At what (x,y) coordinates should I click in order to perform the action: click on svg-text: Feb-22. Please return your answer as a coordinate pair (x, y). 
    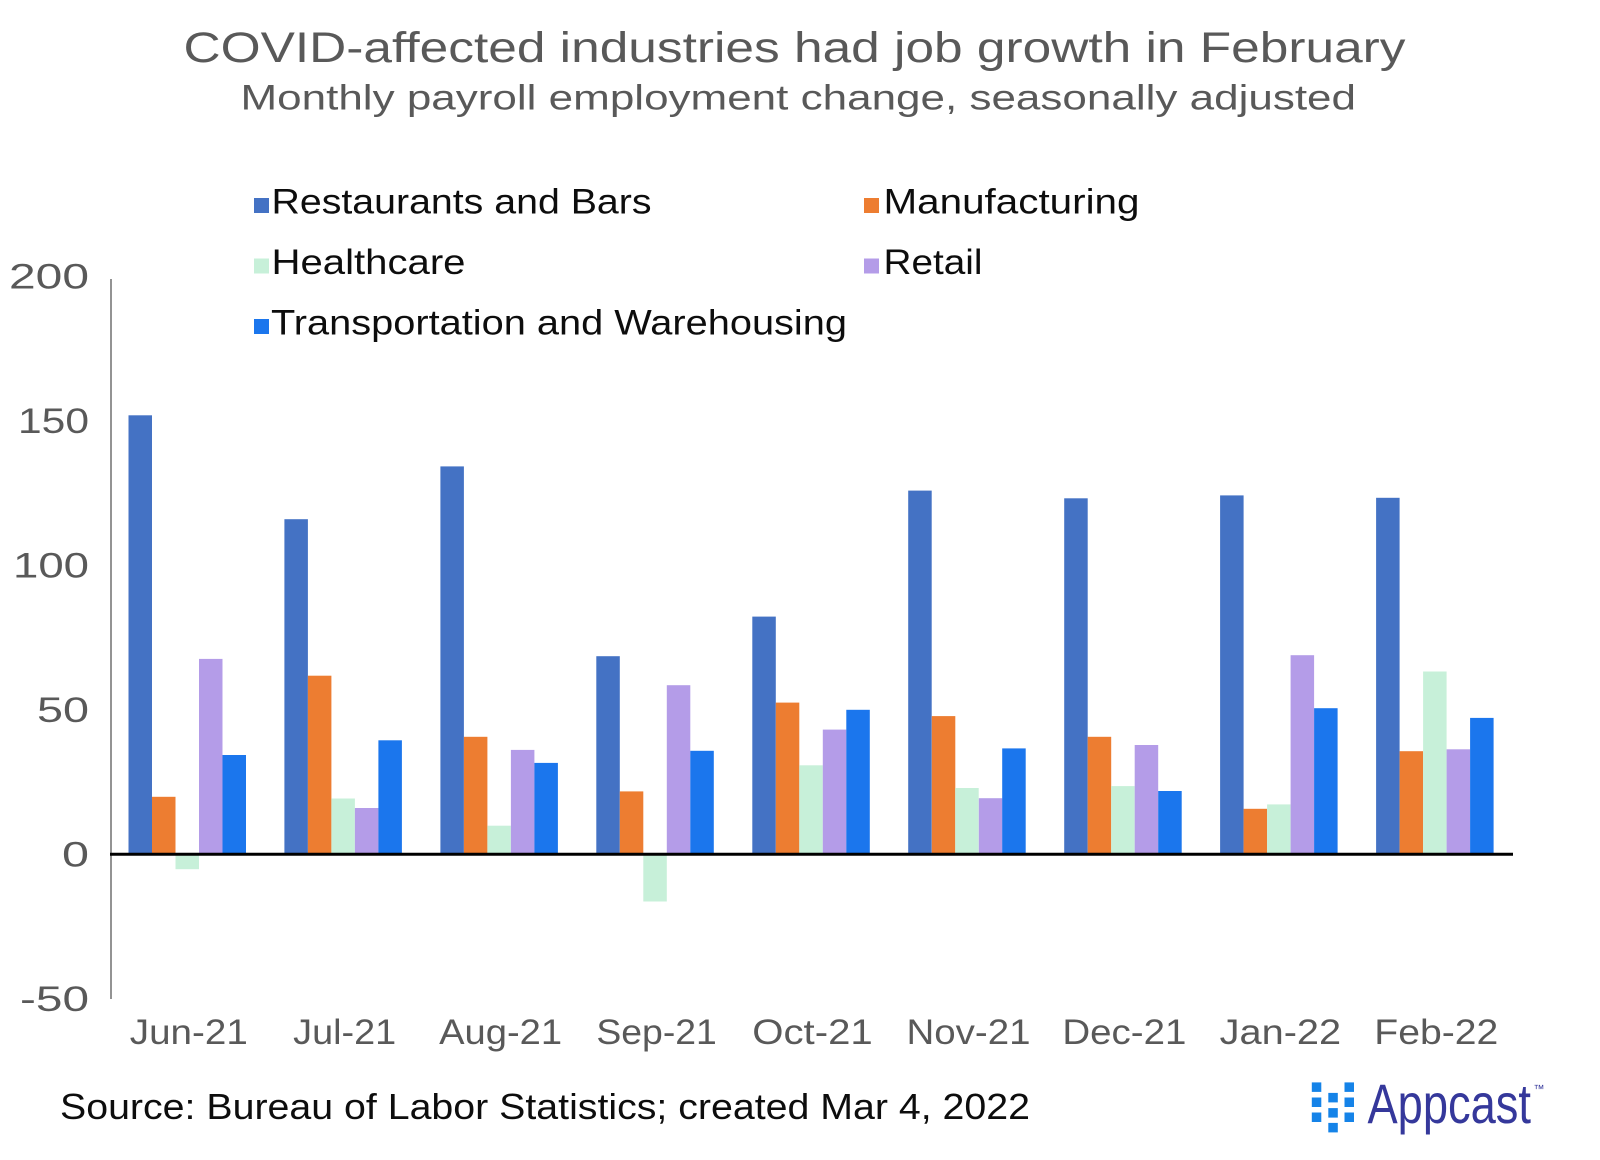
    Looking at the image, I should click on (1436, 1032).